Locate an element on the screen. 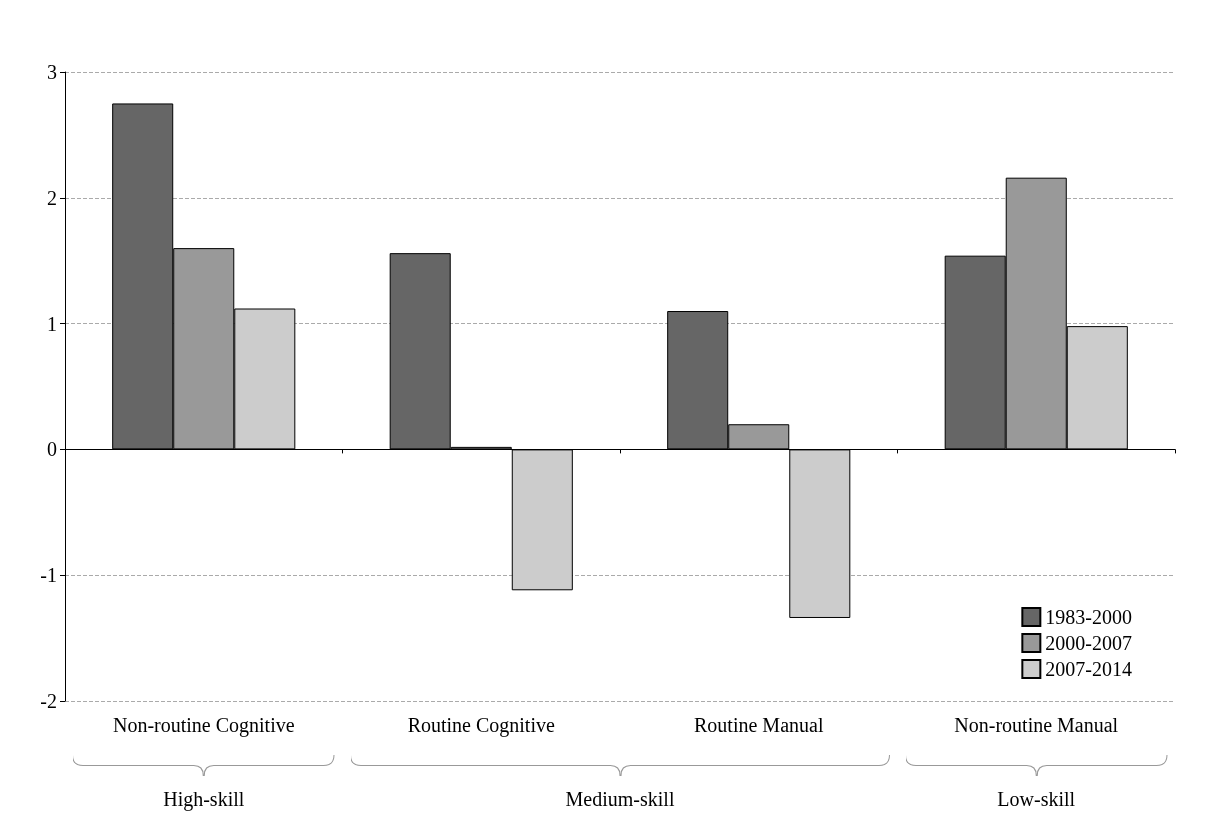 The height and width of the screenshot is (827, 1210). y-tick-label: -2 is located at coordinates (48, 701).